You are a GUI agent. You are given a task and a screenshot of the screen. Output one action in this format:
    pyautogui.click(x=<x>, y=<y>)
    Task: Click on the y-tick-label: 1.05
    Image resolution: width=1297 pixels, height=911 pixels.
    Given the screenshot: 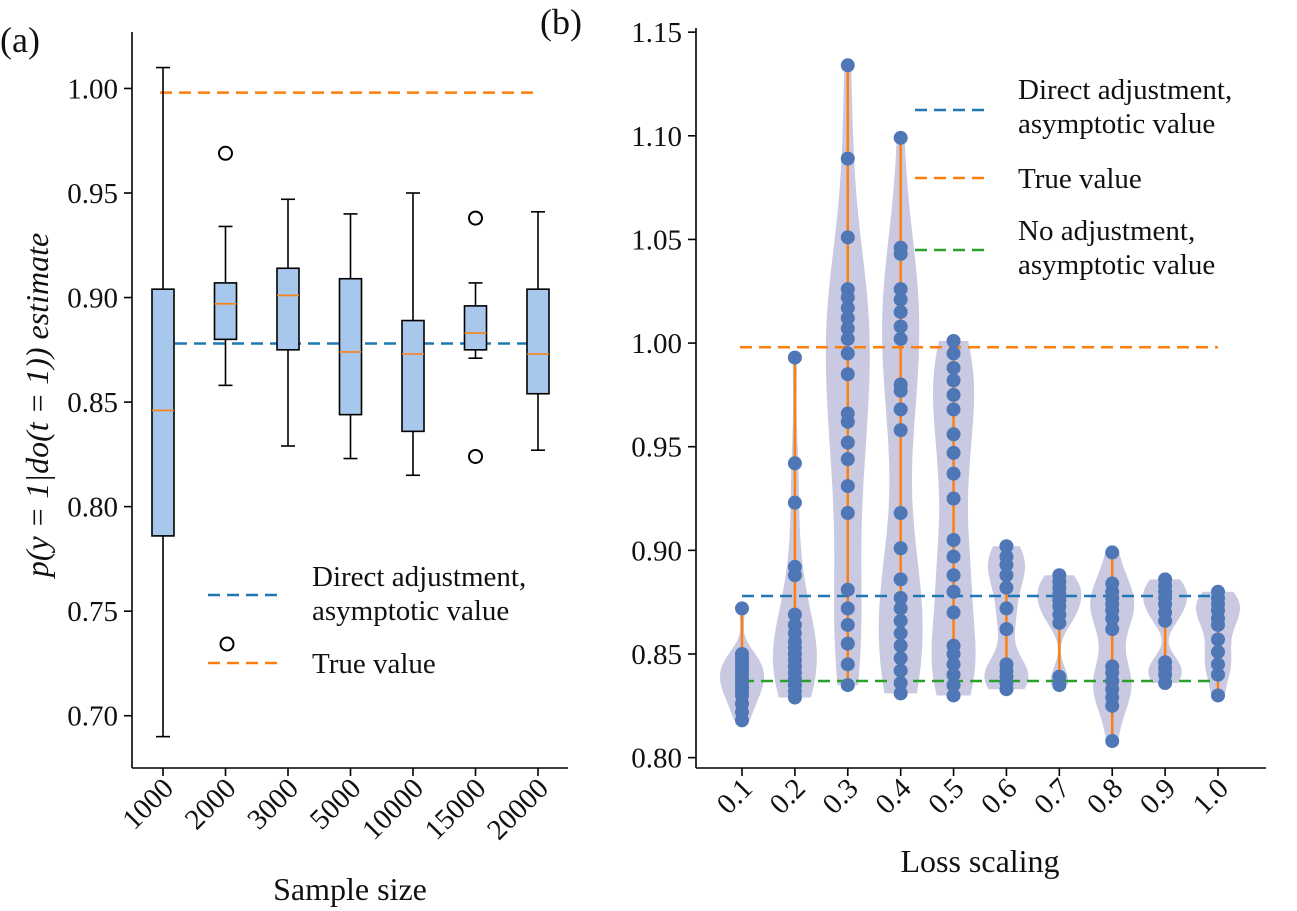 What is the action you would take?
    pyautogui.click(x=656, y=240)
    